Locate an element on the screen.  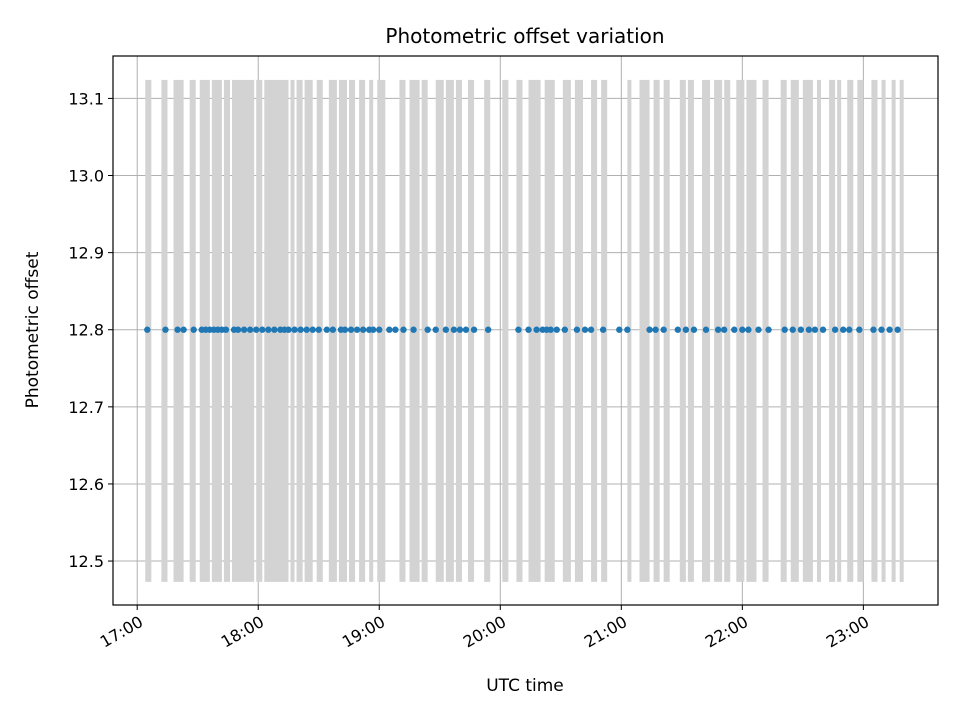
y-axis-ticks: 12.5 12.6 12.7 12.8 12.9 13.0 13.1 is located at coordinates (90, 330).